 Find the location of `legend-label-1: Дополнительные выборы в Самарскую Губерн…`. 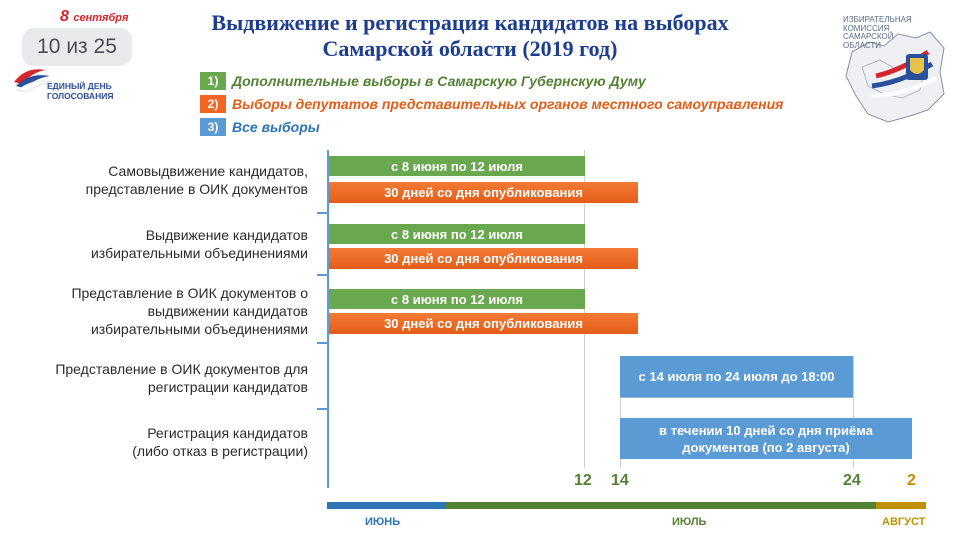

legend-label-1: Дополнительные выборы в Самарскую Губерн… is located at coordinates (439, 81).